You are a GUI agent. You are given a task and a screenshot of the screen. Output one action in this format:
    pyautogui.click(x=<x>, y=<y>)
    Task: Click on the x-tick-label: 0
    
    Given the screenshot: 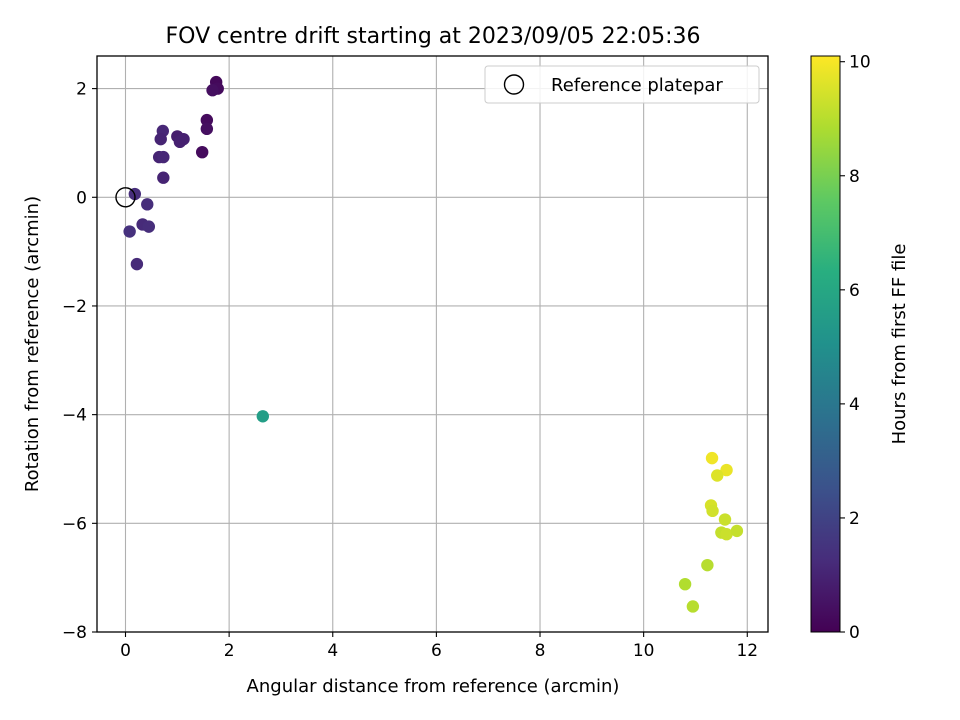 What is the action you would take?
    pyautogui.click(x=125, y=651)
    